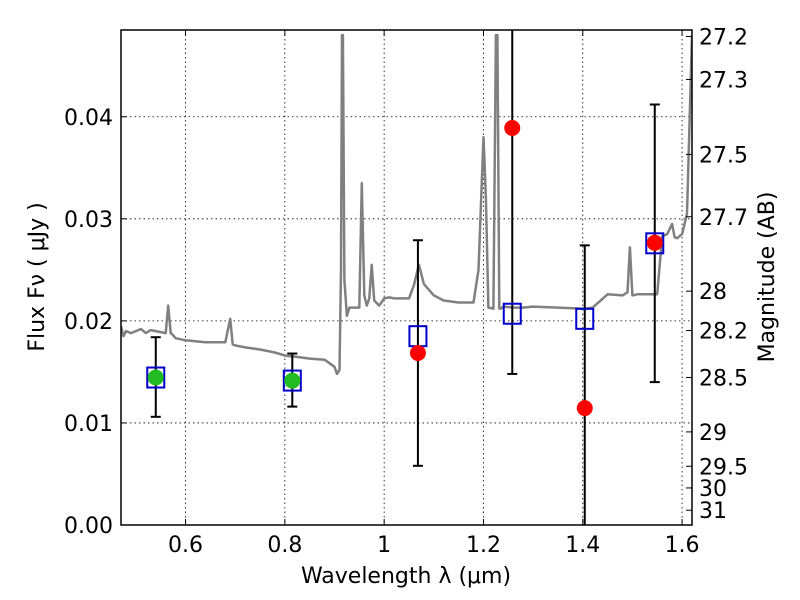 Image resolution: width=800 pixels, height=600 pixels. What do you see at coordinates (88, 220) in the screenshot?
I see `y-tick-label-3: 0.03` at bounding box center [88, 220].